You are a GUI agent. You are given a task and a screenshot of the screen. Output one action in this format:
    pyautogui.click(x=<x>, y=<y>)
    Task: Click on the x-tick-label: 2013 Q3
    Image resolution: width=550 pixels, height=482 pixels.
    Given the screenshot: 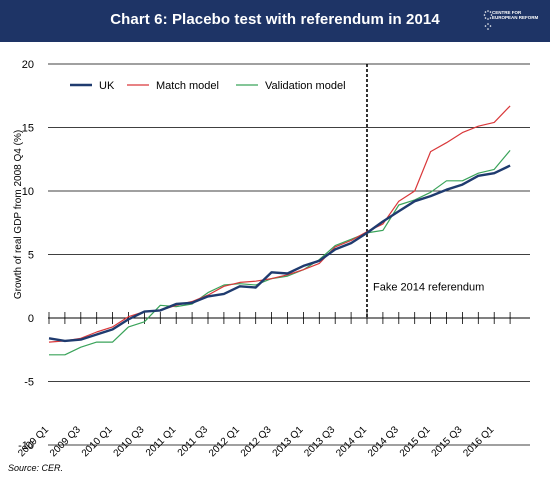 What is the action you would take?
    pyautogui.click(x=319, y=441)
    